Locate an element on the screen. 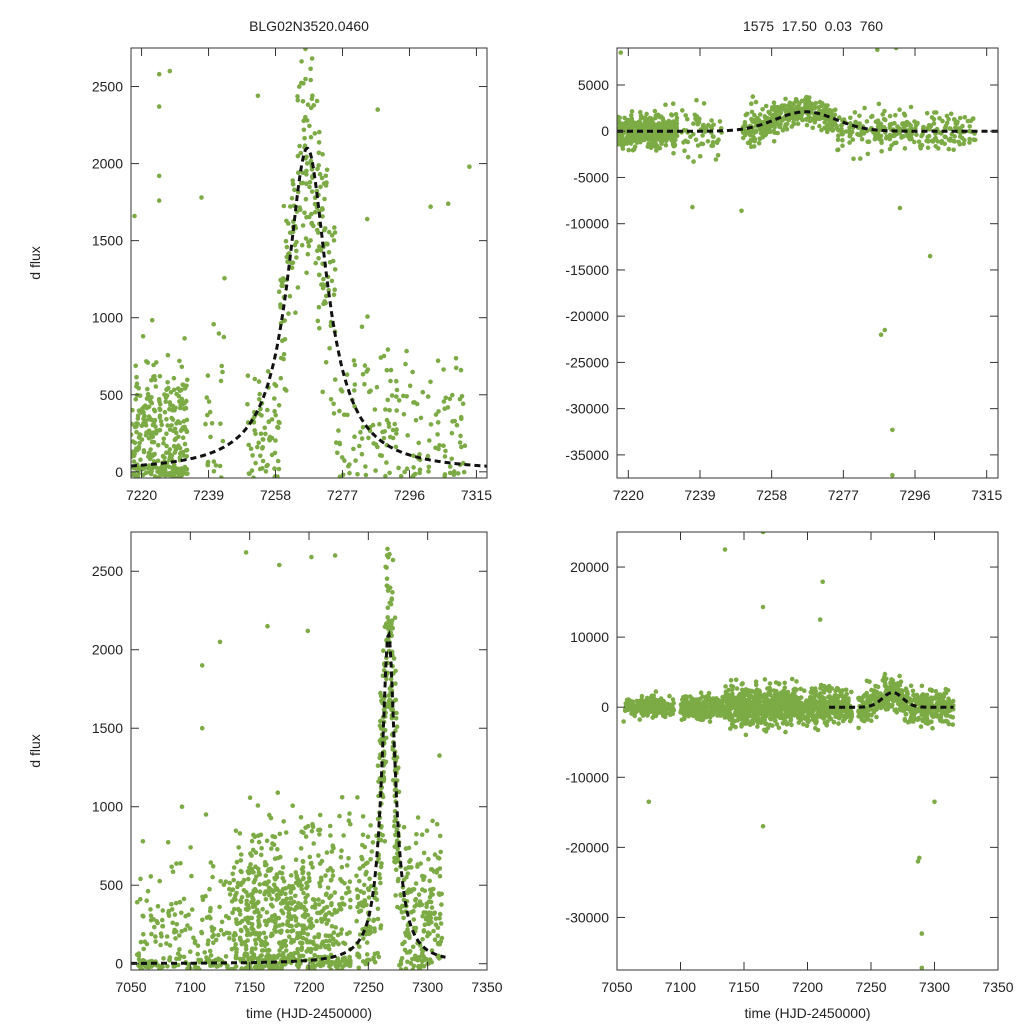  y-tick-label: 2500 is located at coordinates (107, 571).